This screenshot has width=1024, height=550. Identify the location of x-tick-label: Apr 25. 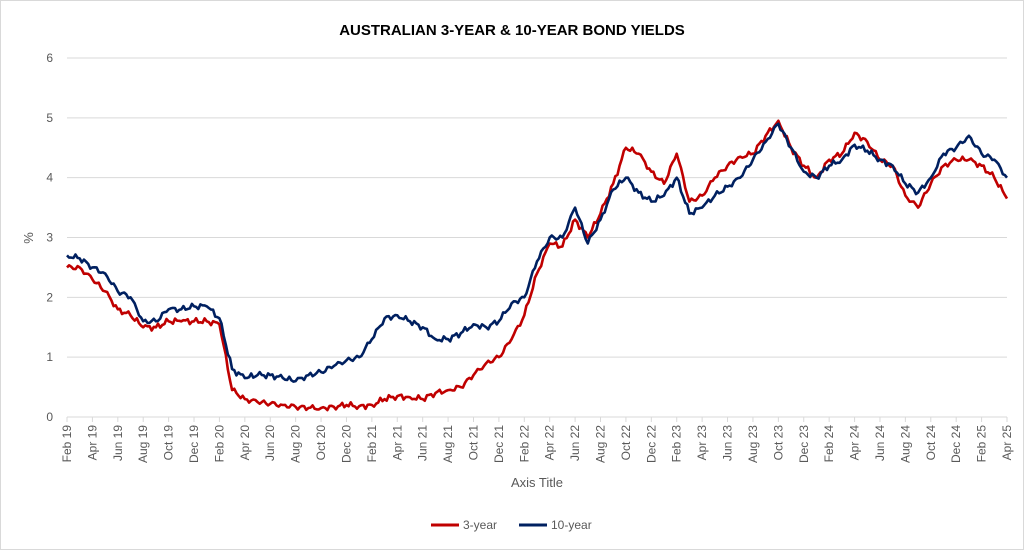
(1007, 443).